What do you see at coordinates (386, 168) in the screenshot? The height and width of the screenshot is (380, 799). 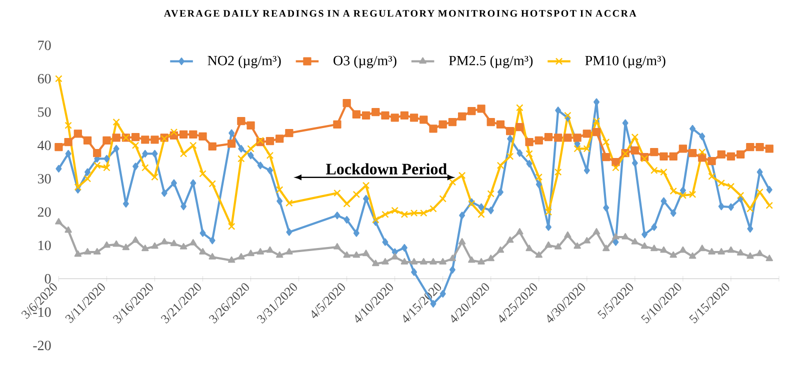 I see `annotation: Lockdown Period` at bounding box center [386, 168].